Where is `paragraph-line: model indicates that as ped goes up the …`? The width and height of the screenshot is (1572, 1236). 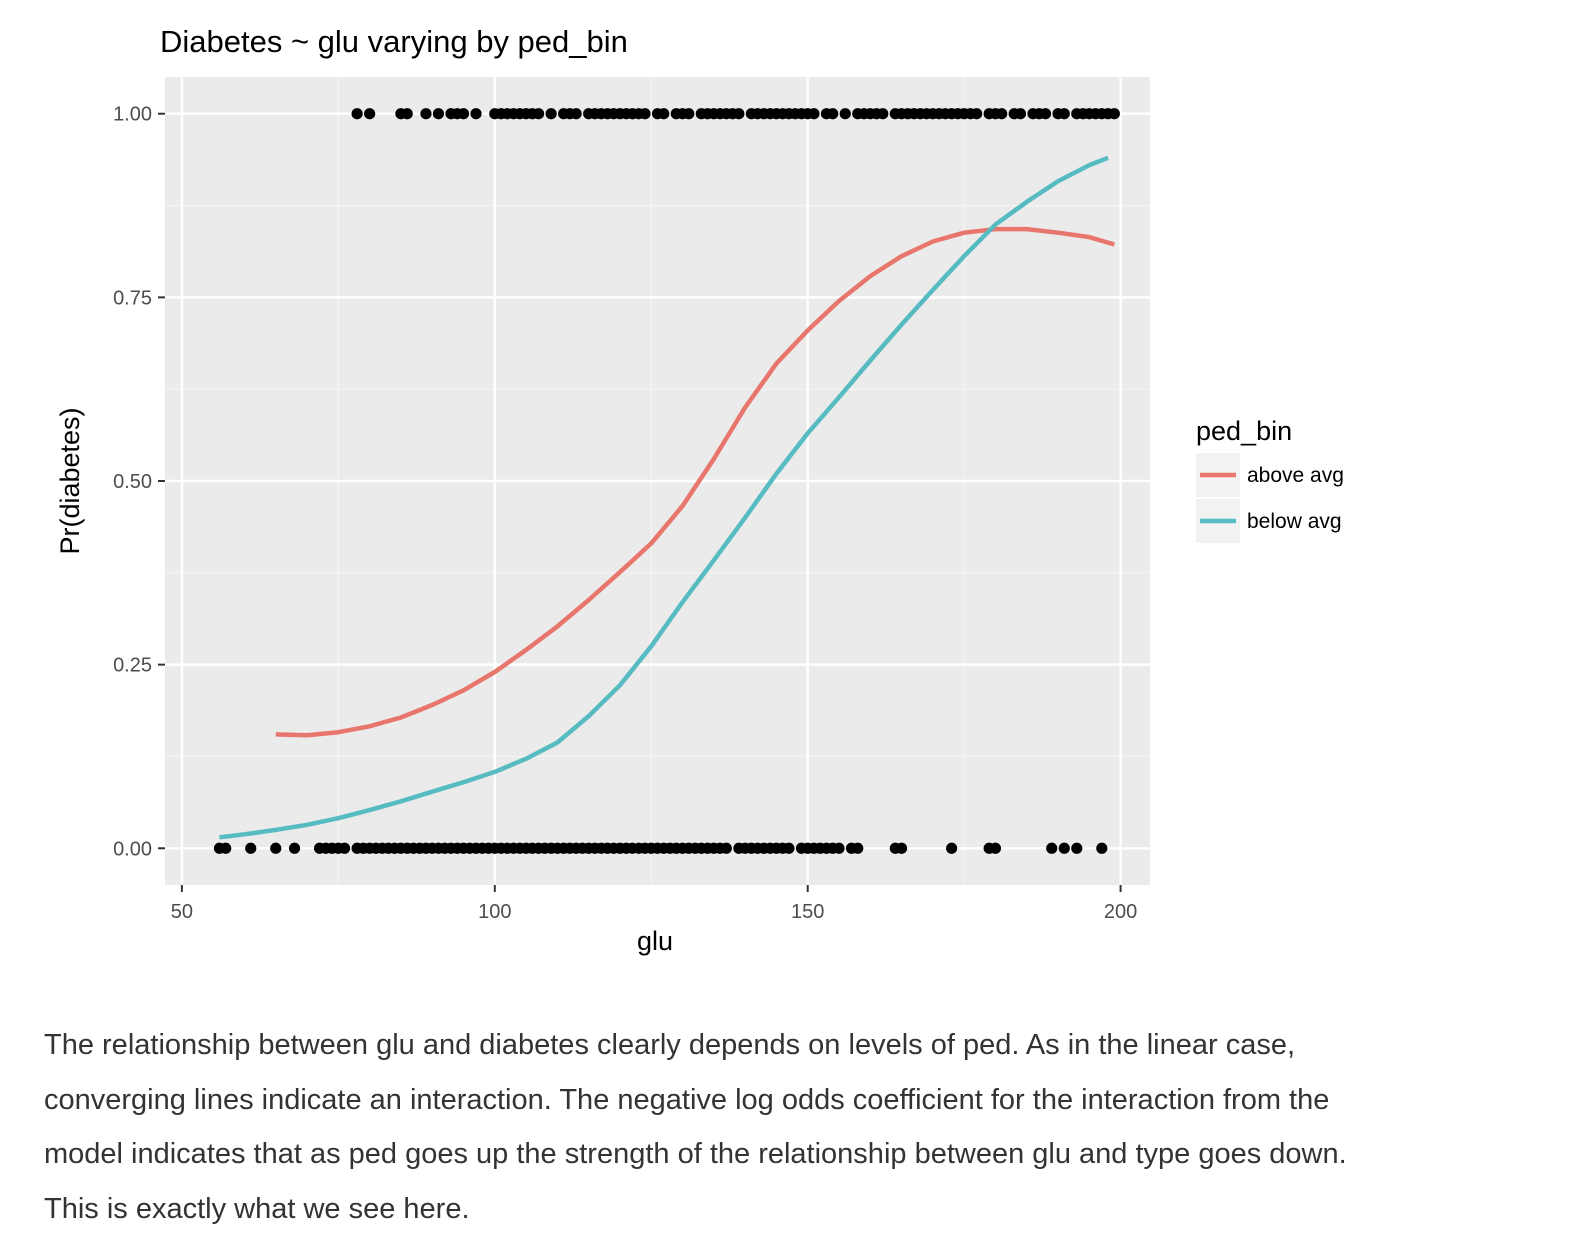 paragraph-line: model indicates that as ped goes up the … is located at coordinates (695, 1154).